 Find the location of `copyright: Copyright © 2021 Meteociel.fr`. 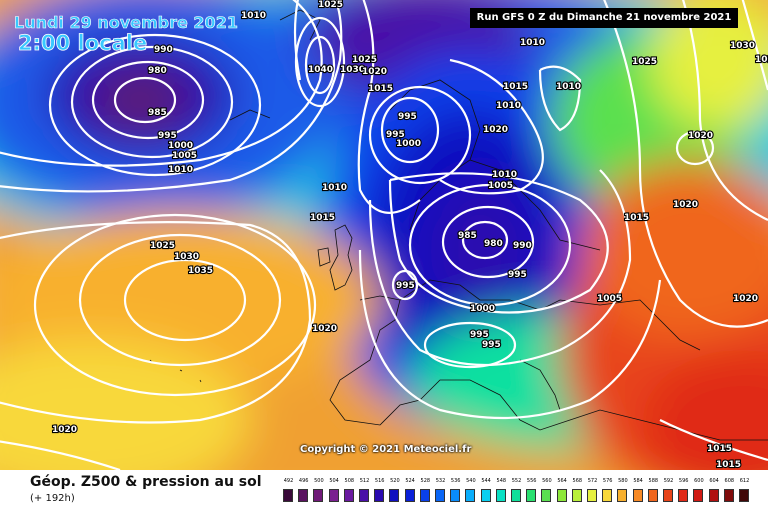

copyright: Copyright © 2021 Meteociel.fr is located at coordinates (386, 449).